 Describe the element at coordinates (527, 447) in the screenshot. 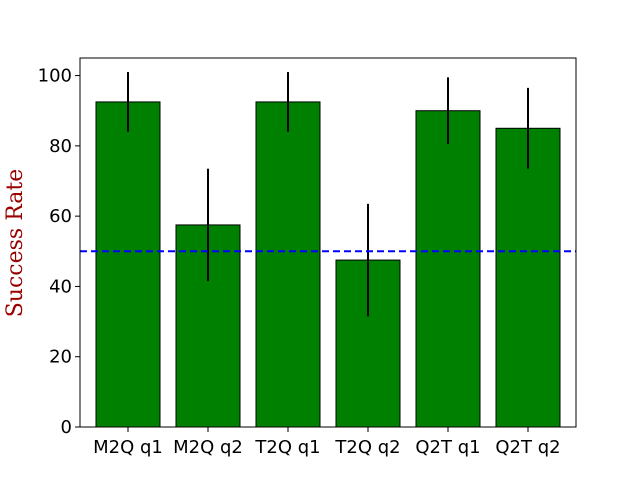

I see `x-tick-label-5: Q2T q2` at that location.